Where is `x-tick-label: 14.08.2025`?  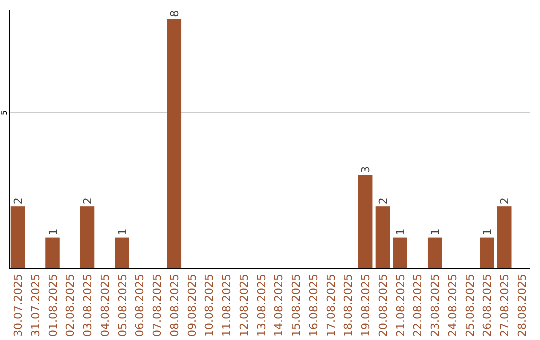 x-tick-label: 14.08.2025 is located at coordinates (279, 305).